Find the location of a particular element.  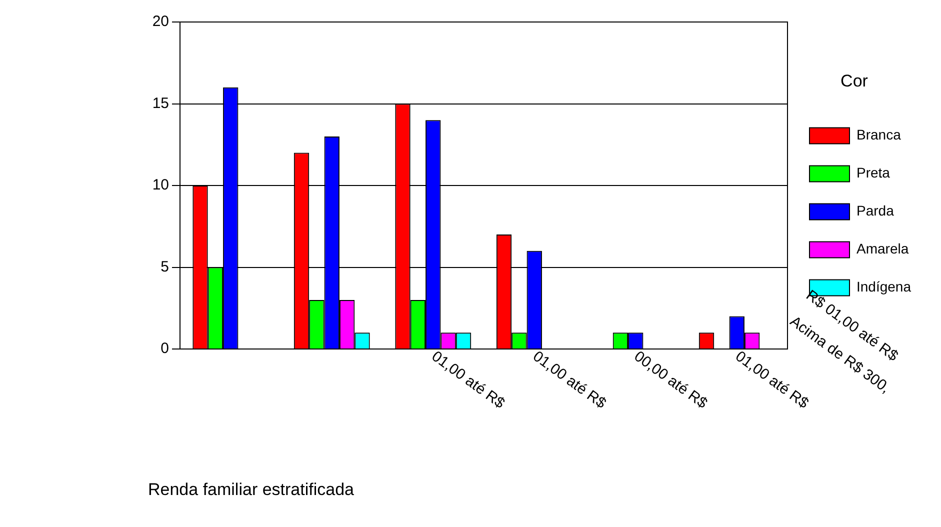

legend-title: Cor is located at coordinates (854, 80).